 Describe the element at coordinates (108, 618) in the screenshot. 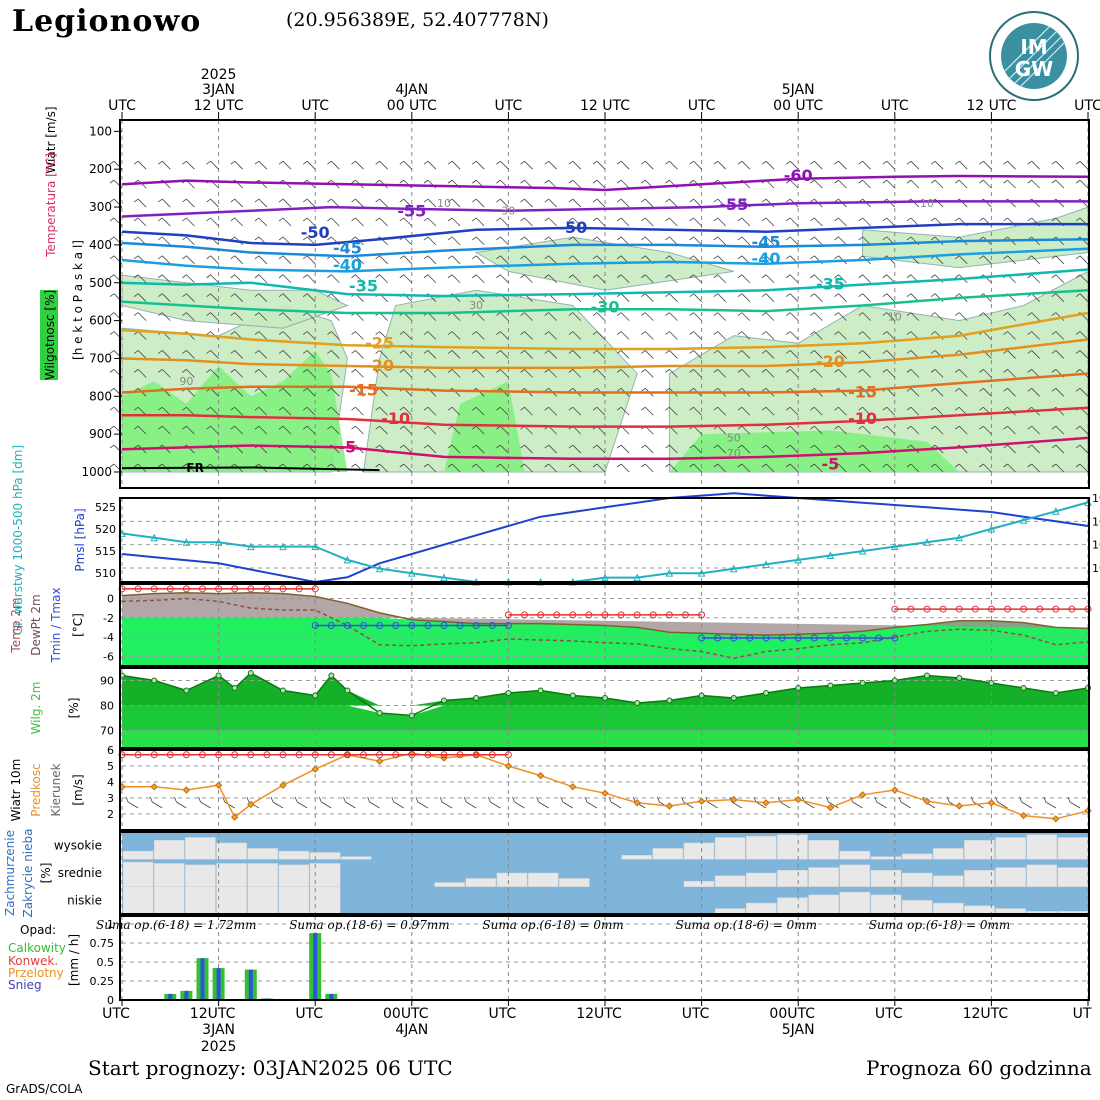

I see `temp-tick-label: -2` at that location.